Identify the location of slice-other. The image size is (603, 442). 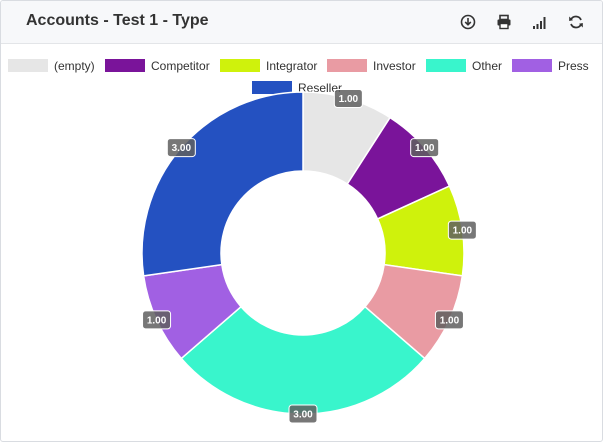
(303, 360).